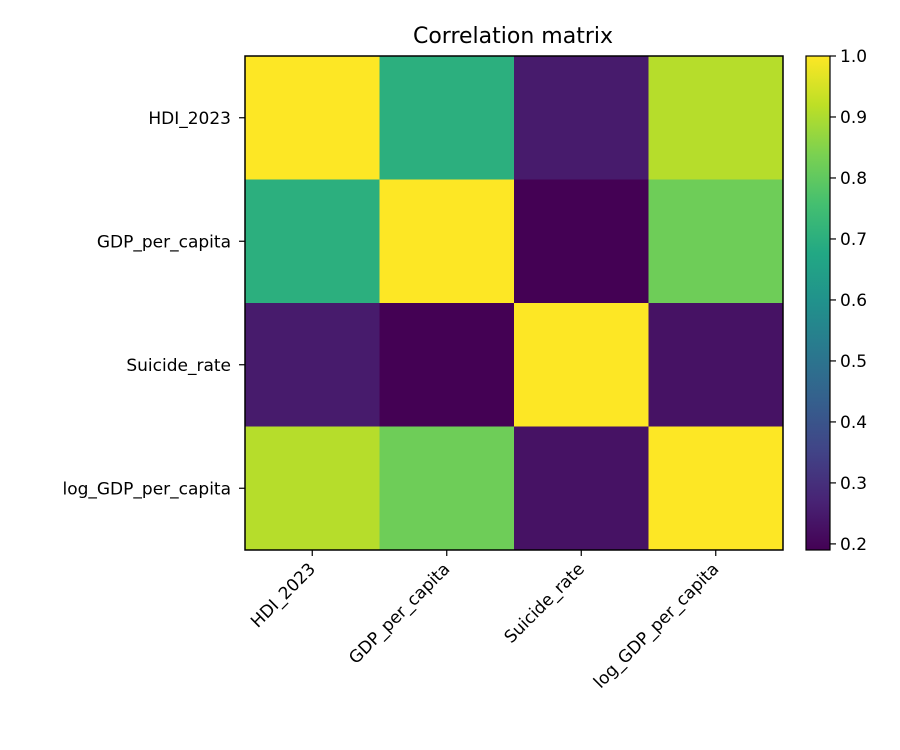  I want to click on row-tick-label: Suicide_rate, so click(178, 366).